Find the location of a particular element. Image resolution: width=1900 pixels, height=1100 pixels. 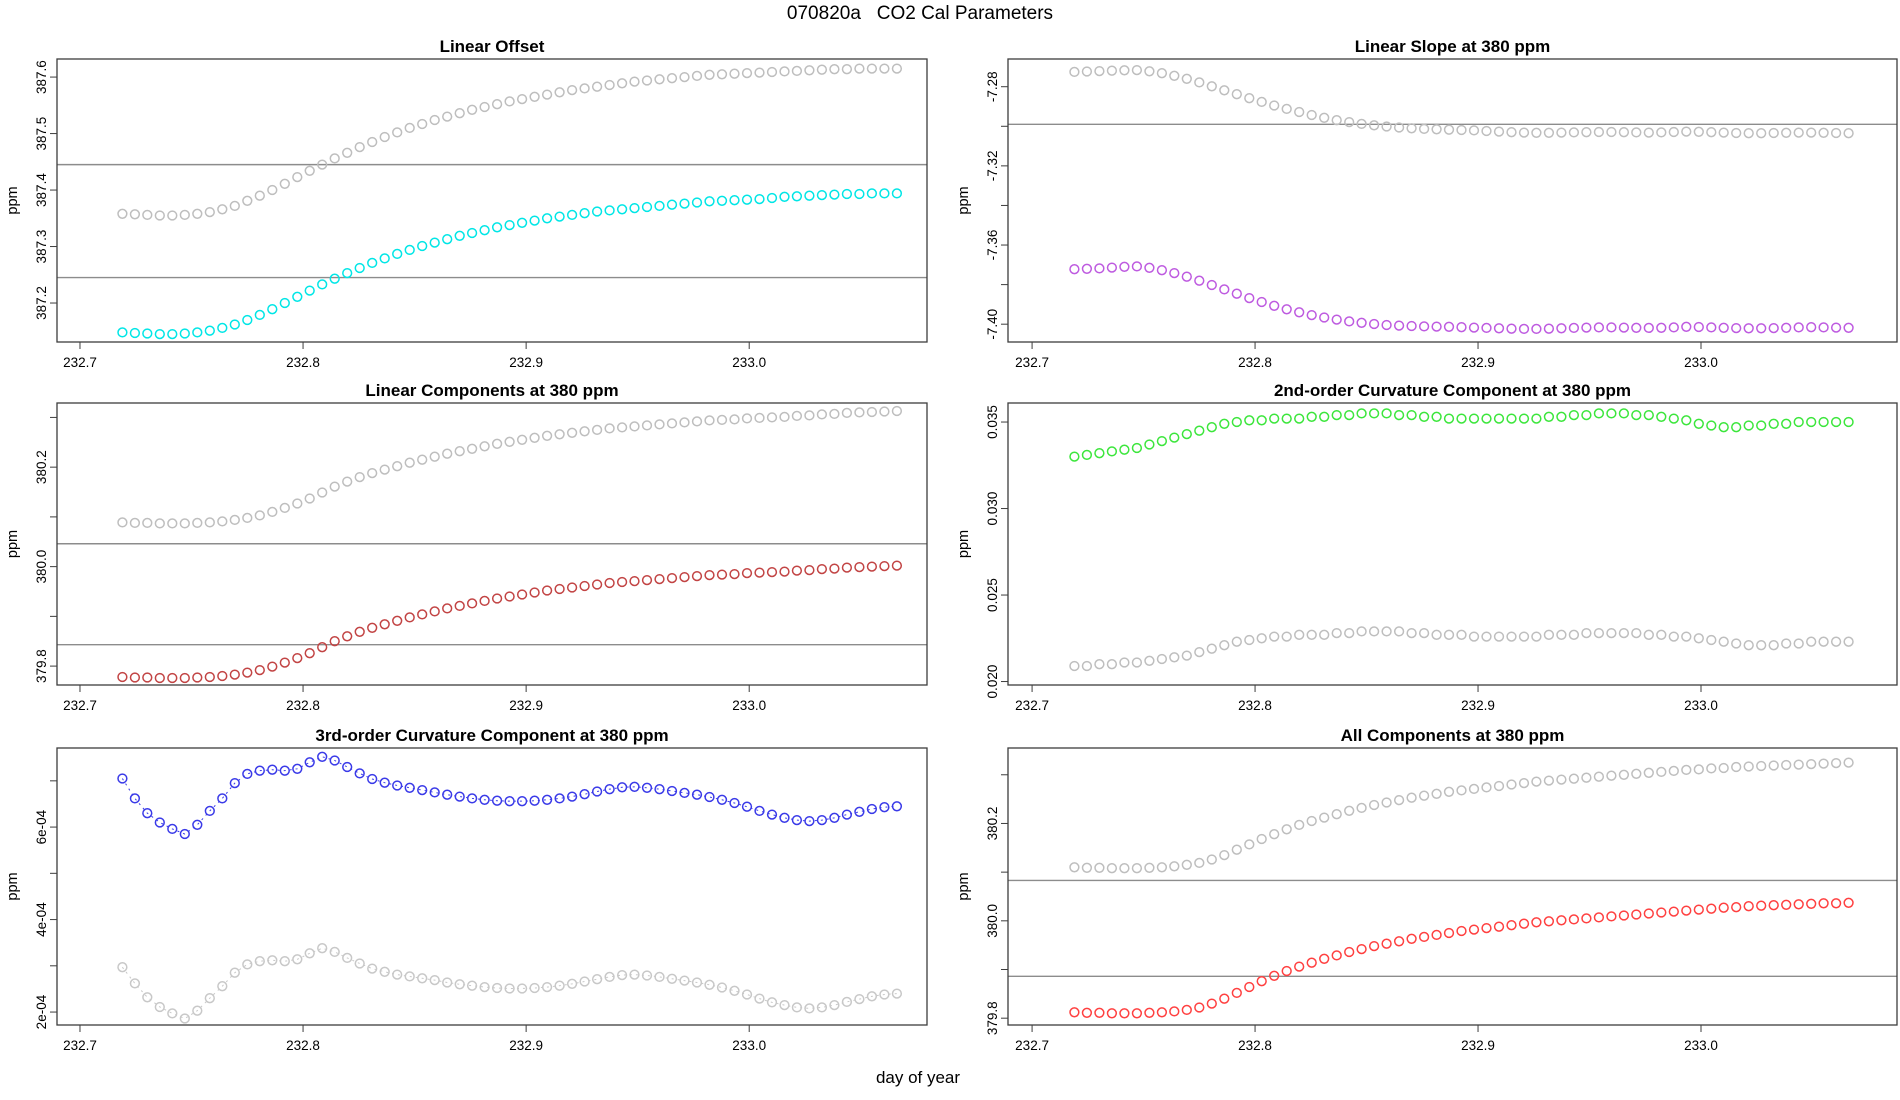

x-tick-label: 232.7 is located at coordinates (1032, 362).